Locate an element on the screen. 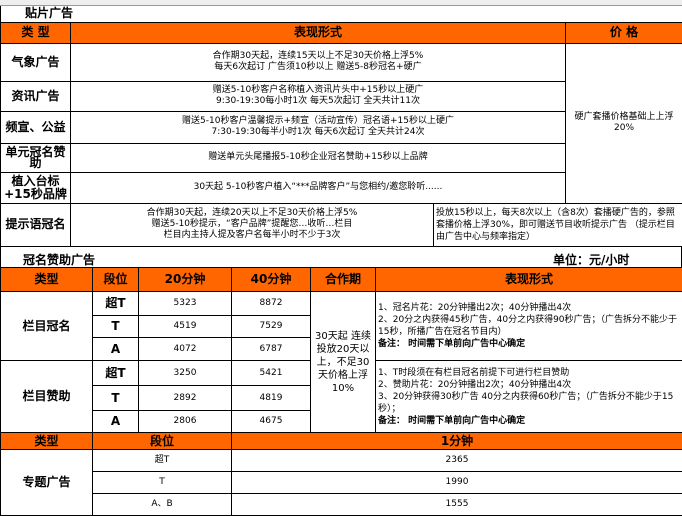  section2-title: 冠名赞助广告 is located at coordinates (59, 260).